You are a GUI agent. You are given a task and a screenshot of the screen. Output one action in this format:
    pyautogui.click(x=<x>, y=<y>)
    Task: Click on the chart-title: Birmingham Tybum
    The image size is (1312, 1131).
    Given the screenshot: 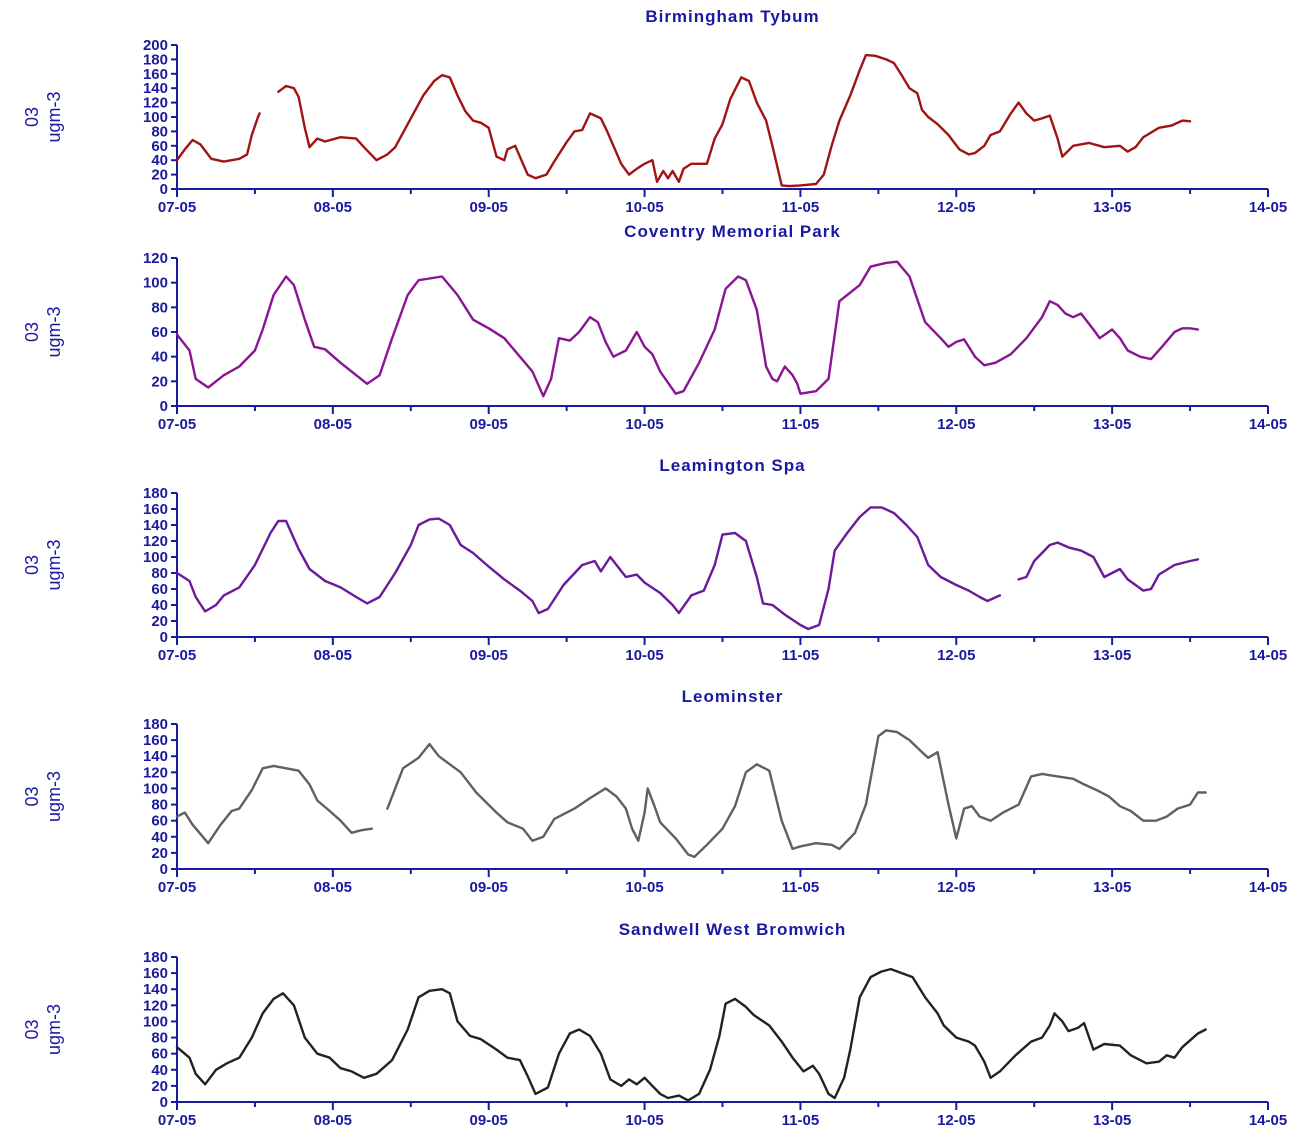 What is the action you would take?
    pyautogui.click(x=732, y=16)
    